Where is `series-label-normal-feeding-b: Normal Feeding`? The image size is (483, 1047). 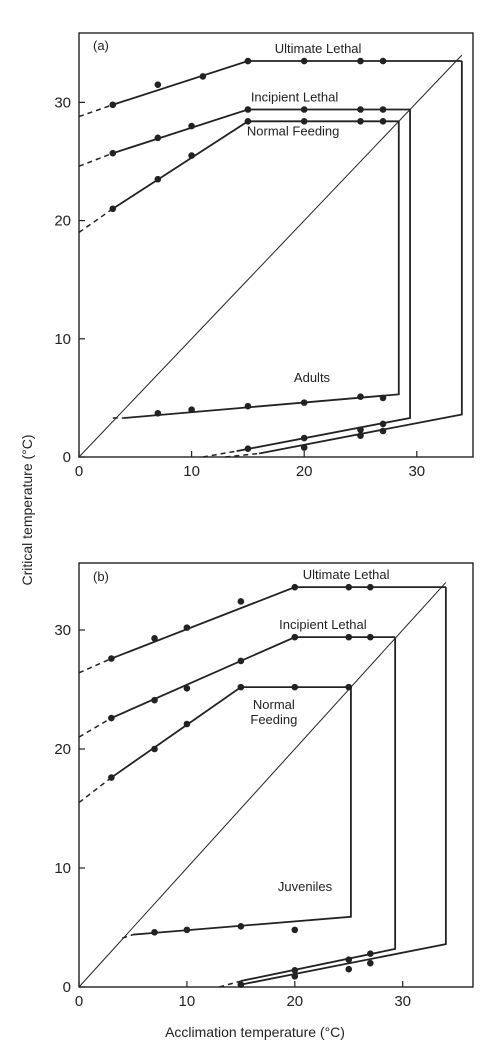 series-label-normal-feeding-b: Normal Feeding is located at coordinates (273, 712).